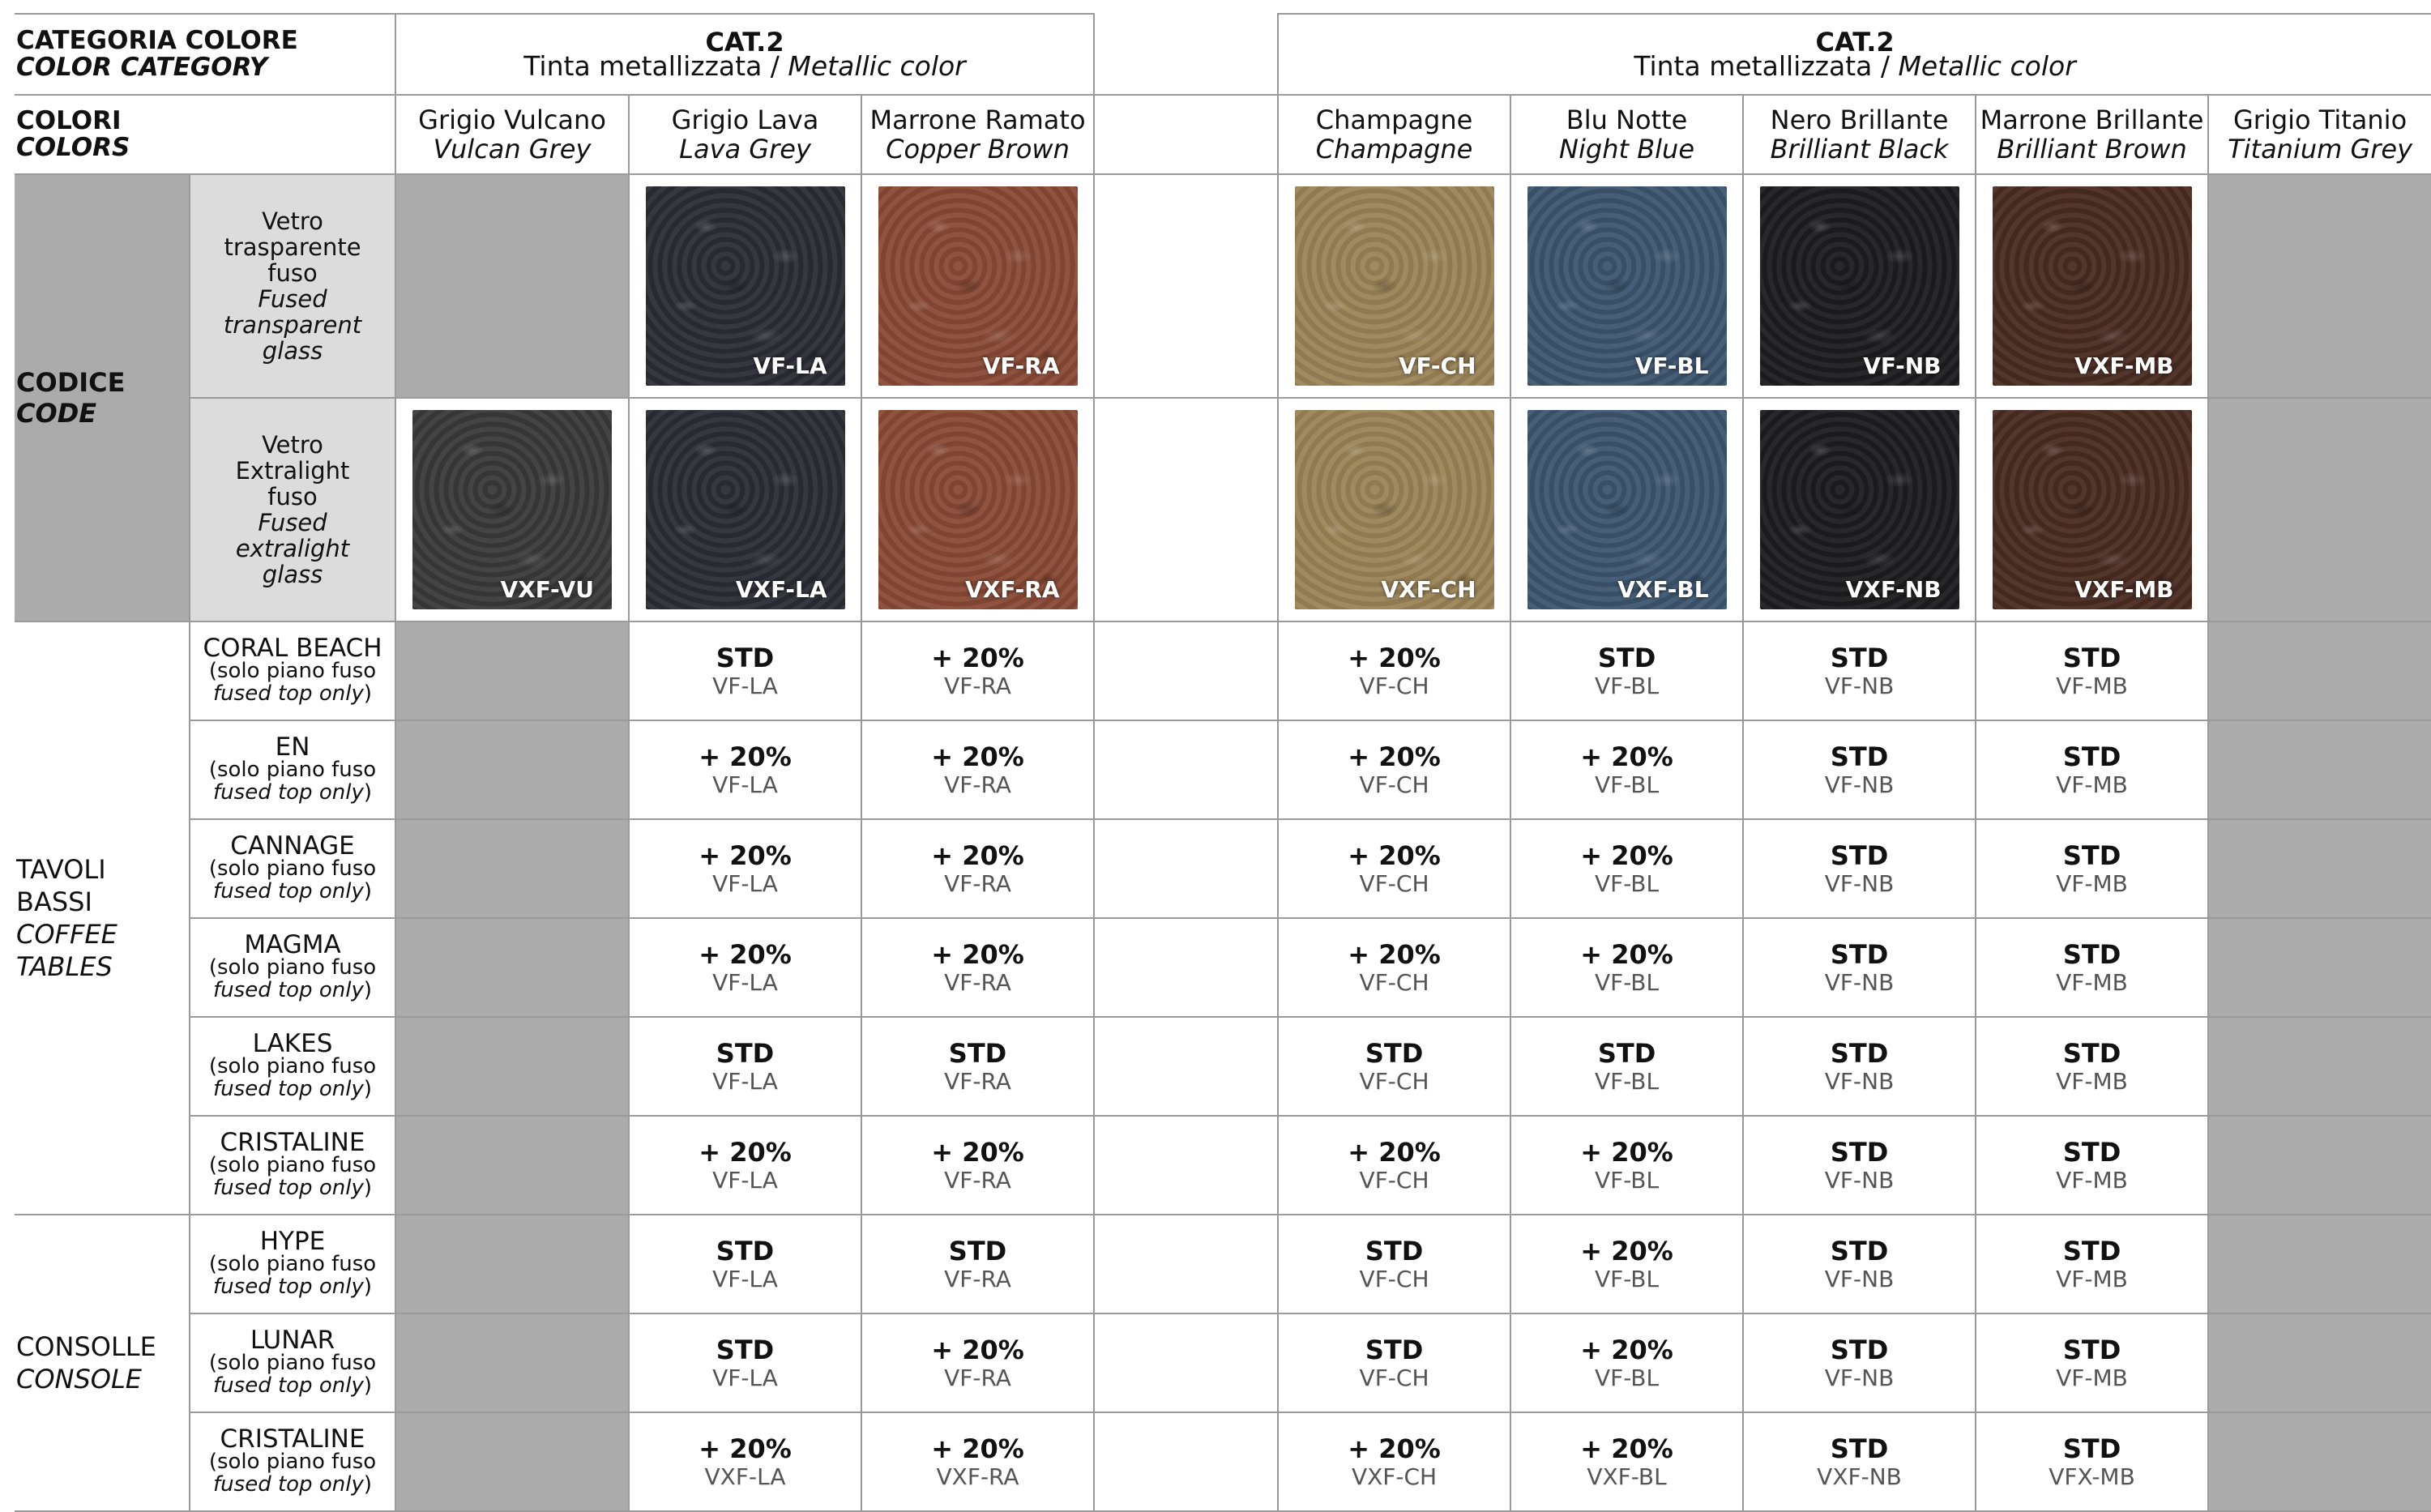 The width and height of the screenshot is (2431, 1512). What do you see at coordinates (1428, 590) in the screenshot?
I see `swatch-code: VXF-CH` at bounding box center [1428, 590].